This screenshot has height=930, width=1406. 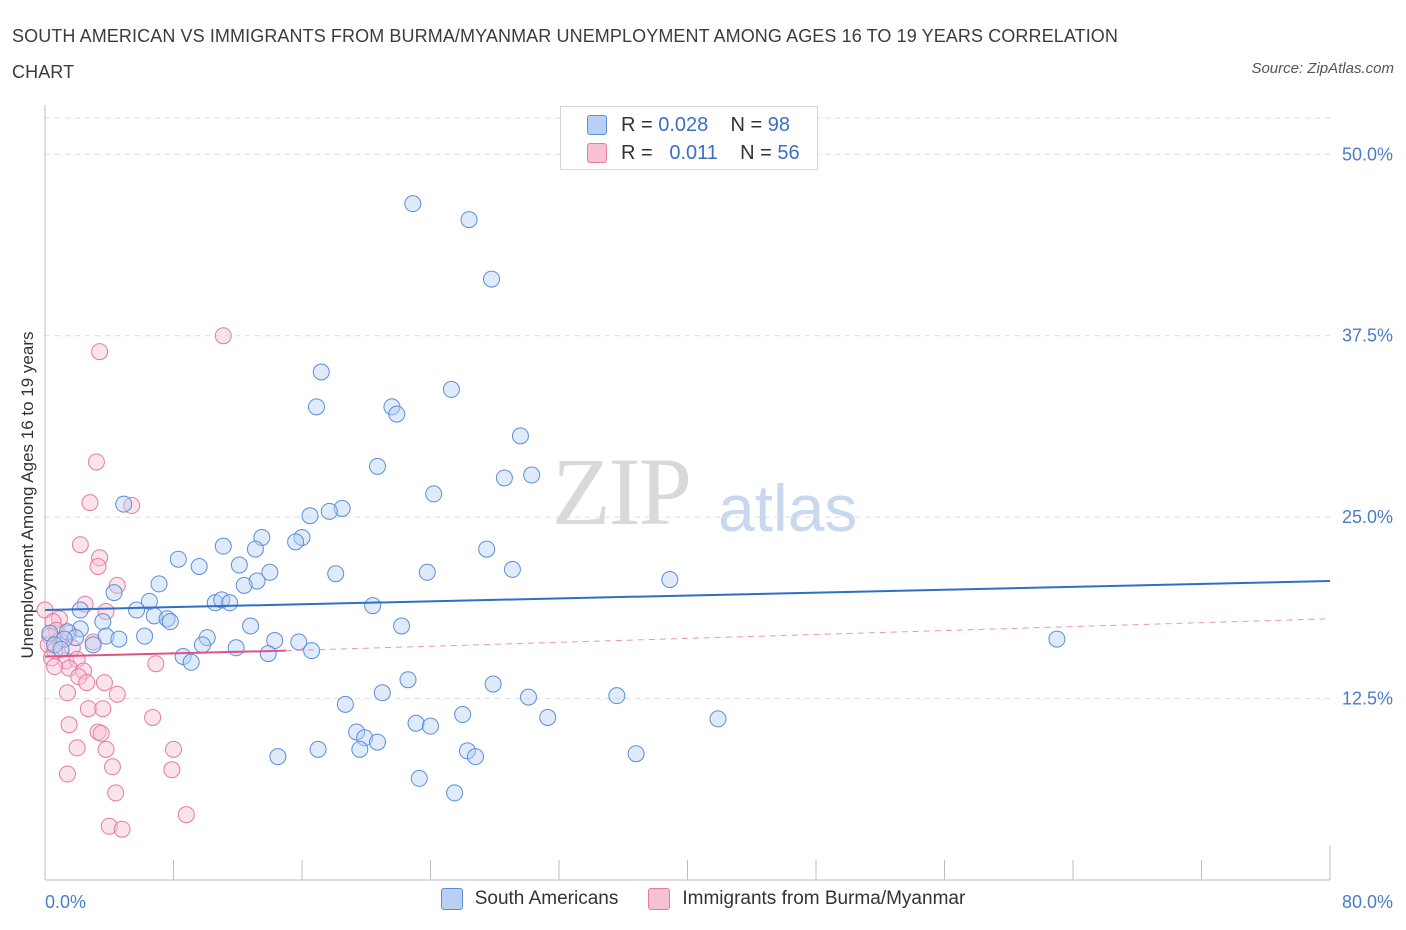 What do you see at coordinates (806, 899) in the screenshot?
I see `legend-item-burma: Immigrants from Burma/Myanmar` at bounding box center [806, 899].